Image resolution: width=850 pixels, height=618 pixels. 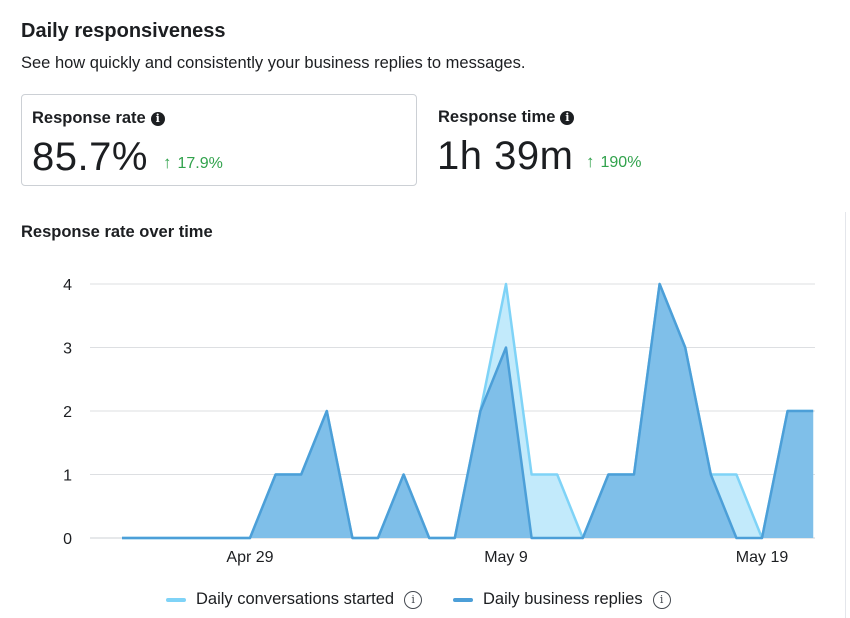 I want to click on legend-label-conversations: Daily conversations started, so click(x=295, y=599).